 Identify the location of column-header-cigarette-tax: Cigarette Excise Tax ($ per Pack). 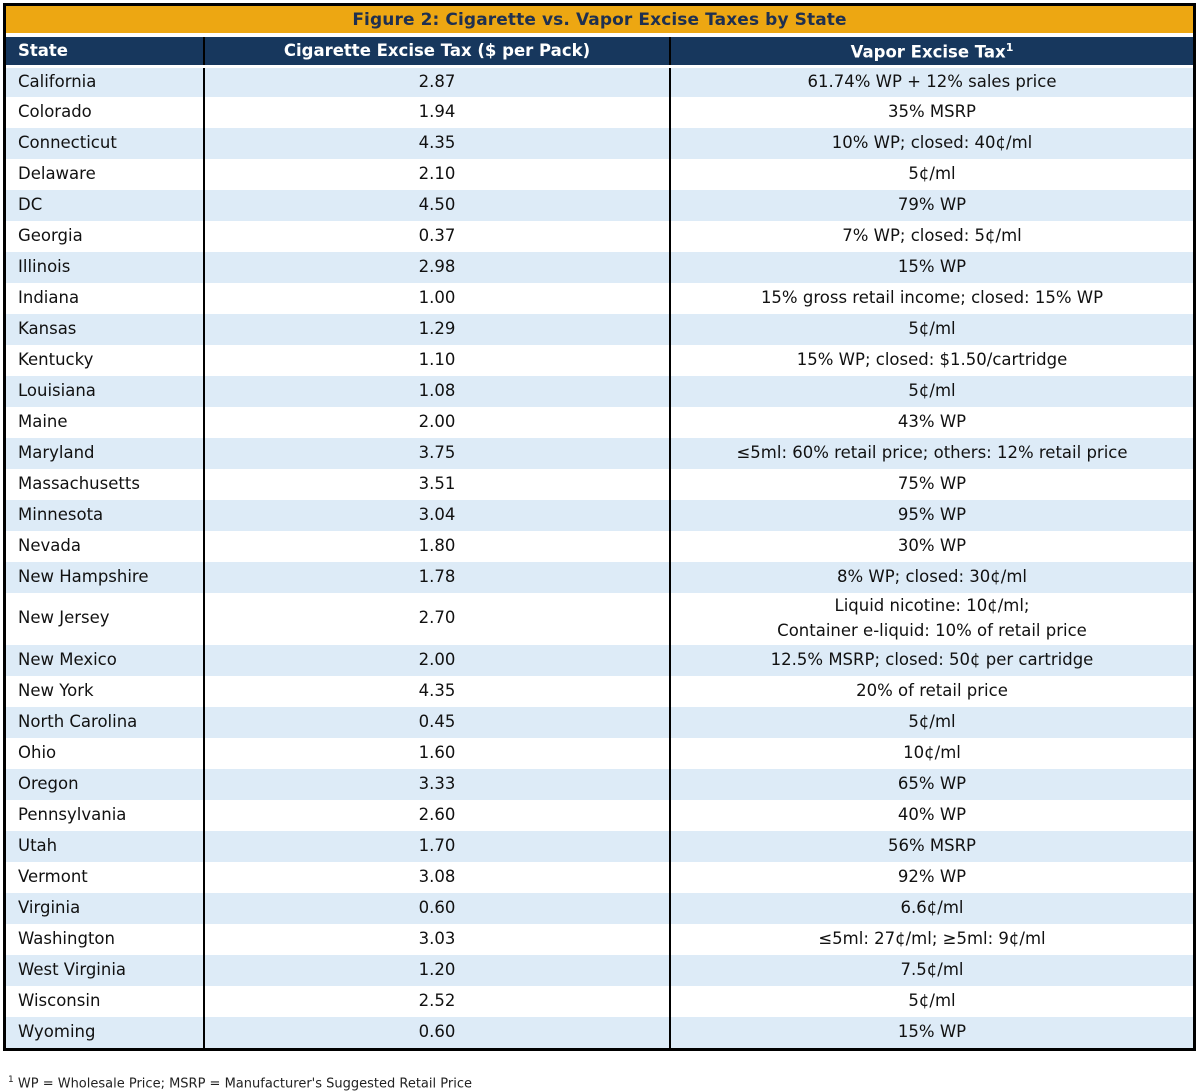
(437, 52).